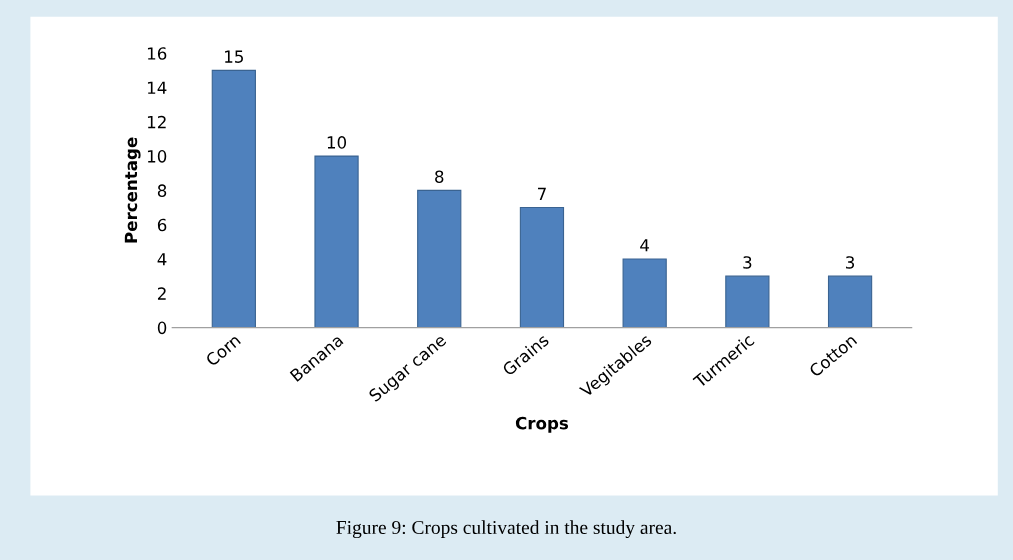  Describe the element at coordinates (157, 87) in the screenshot. I see `y-tick-label: 14` at that location.